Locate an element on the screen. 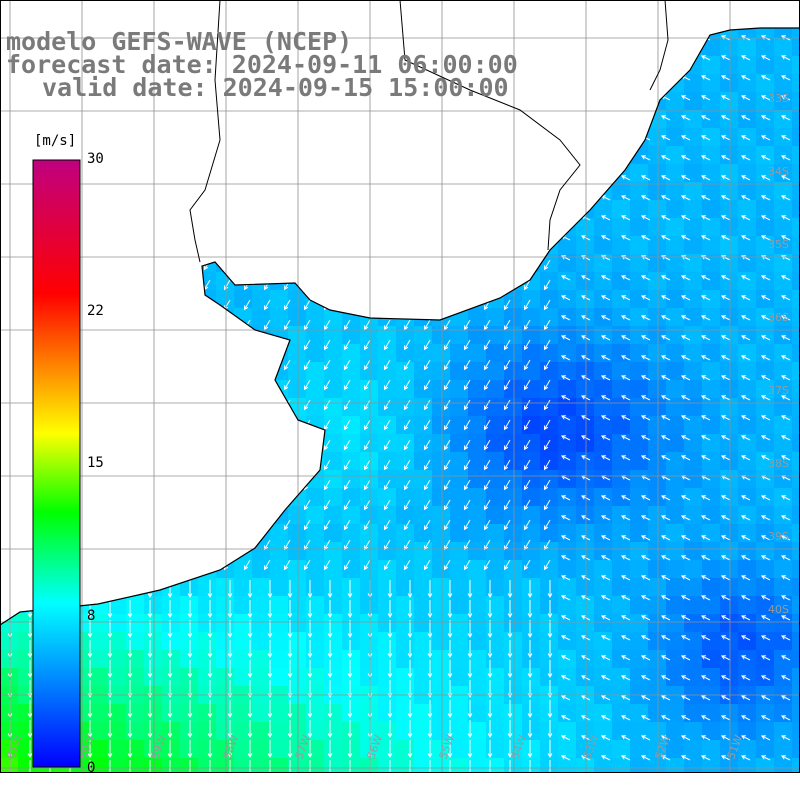  lat-label: 39S is located at coordinates (778, 536).